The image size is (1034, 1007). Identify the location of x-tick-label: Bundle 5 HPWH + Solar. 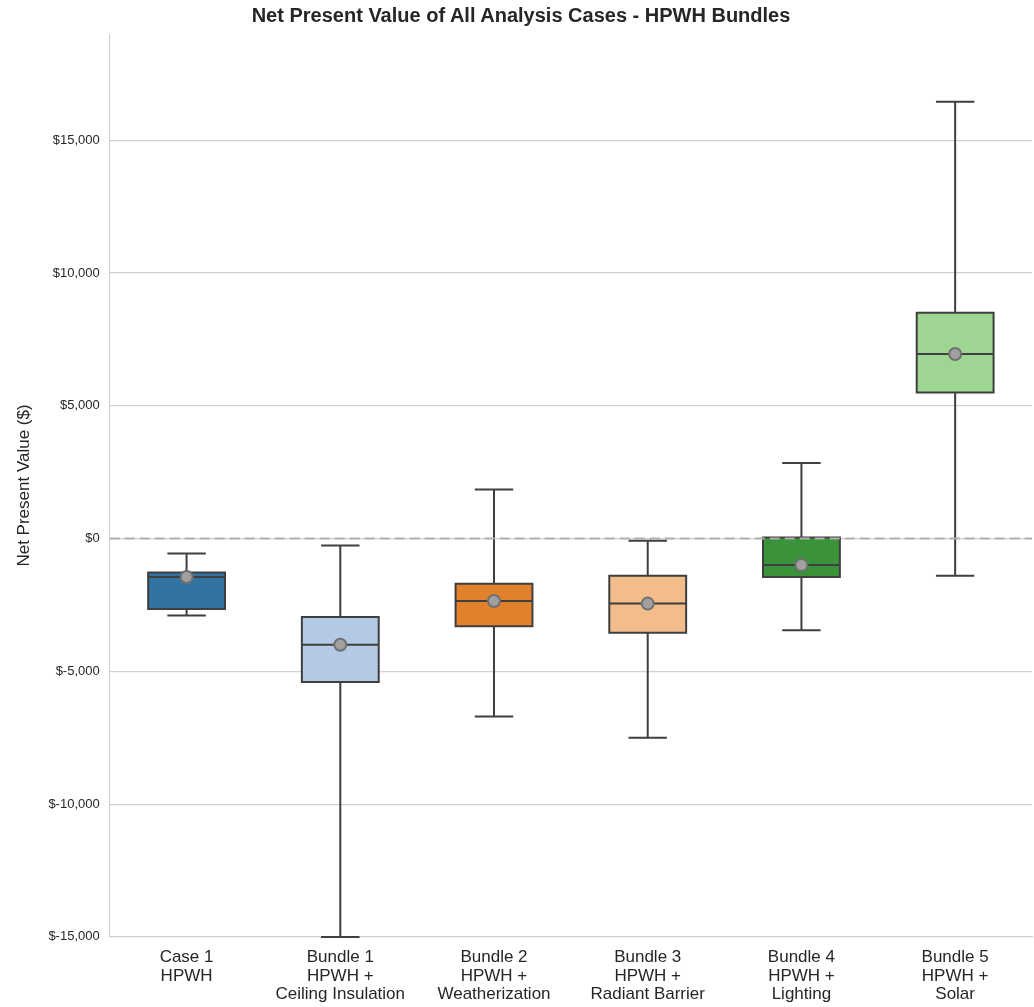
(955, 975).